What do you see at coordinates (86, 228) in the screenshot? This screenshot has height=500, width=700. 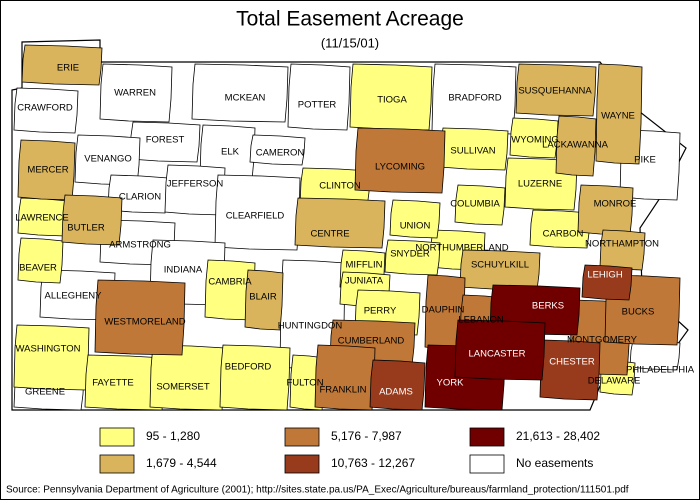 I see `county-label: BUTLER` at bounding box center [86, 228].